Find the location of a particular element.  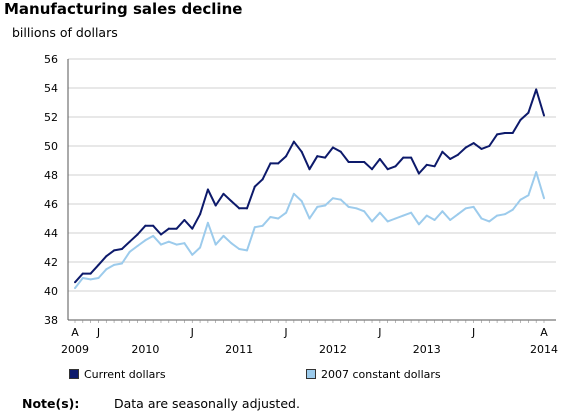

note-label: Note(s): is located at coordinates (51, 403).